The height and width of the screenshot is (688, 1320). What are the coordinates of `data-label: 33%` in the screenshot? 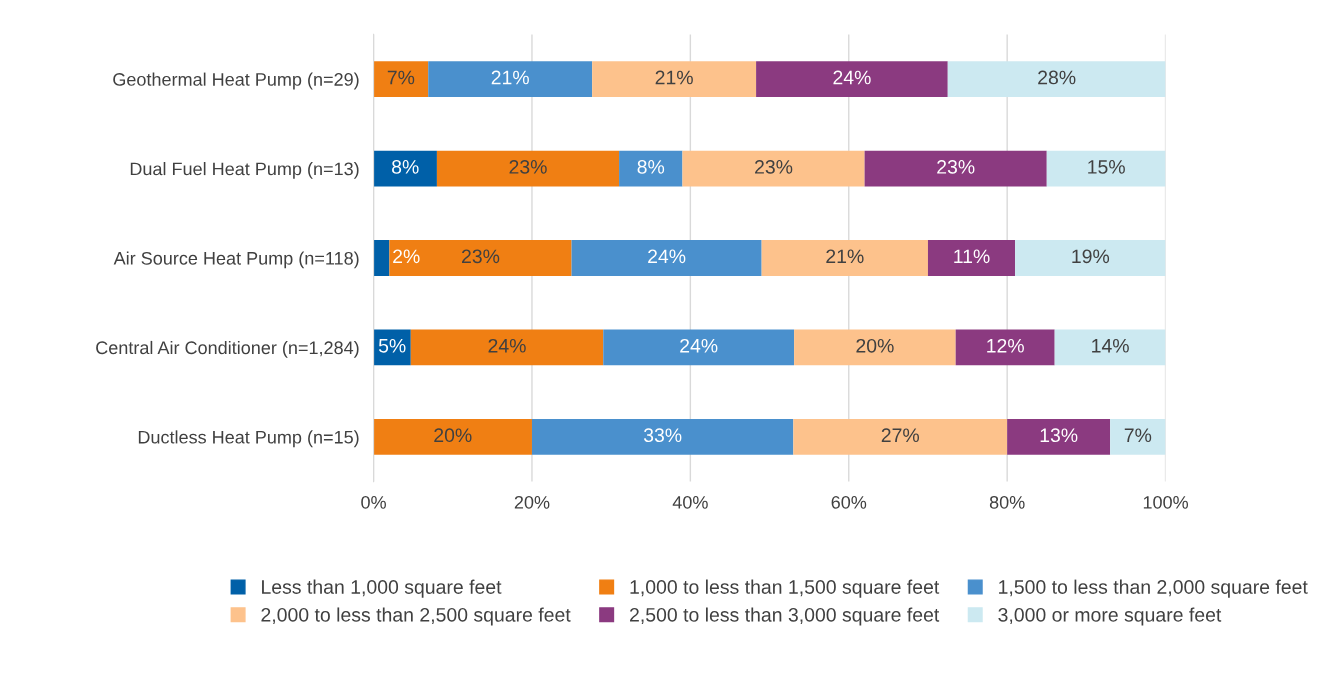 It's located at (662, 435).